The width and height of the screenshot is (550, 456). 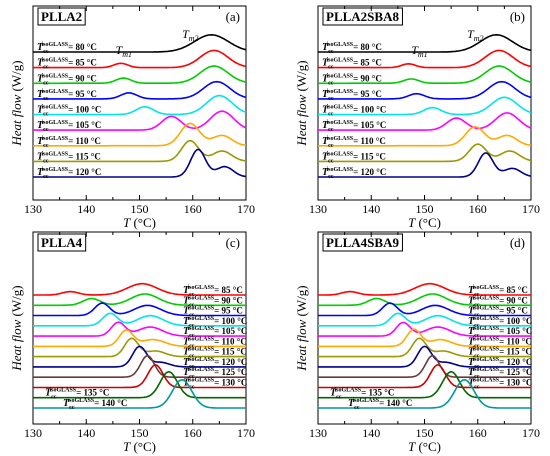 What do you see at coordinates (233, 16) in the screenshot?
I see `panel-letter: (a)` at bounding box center [233, 16].